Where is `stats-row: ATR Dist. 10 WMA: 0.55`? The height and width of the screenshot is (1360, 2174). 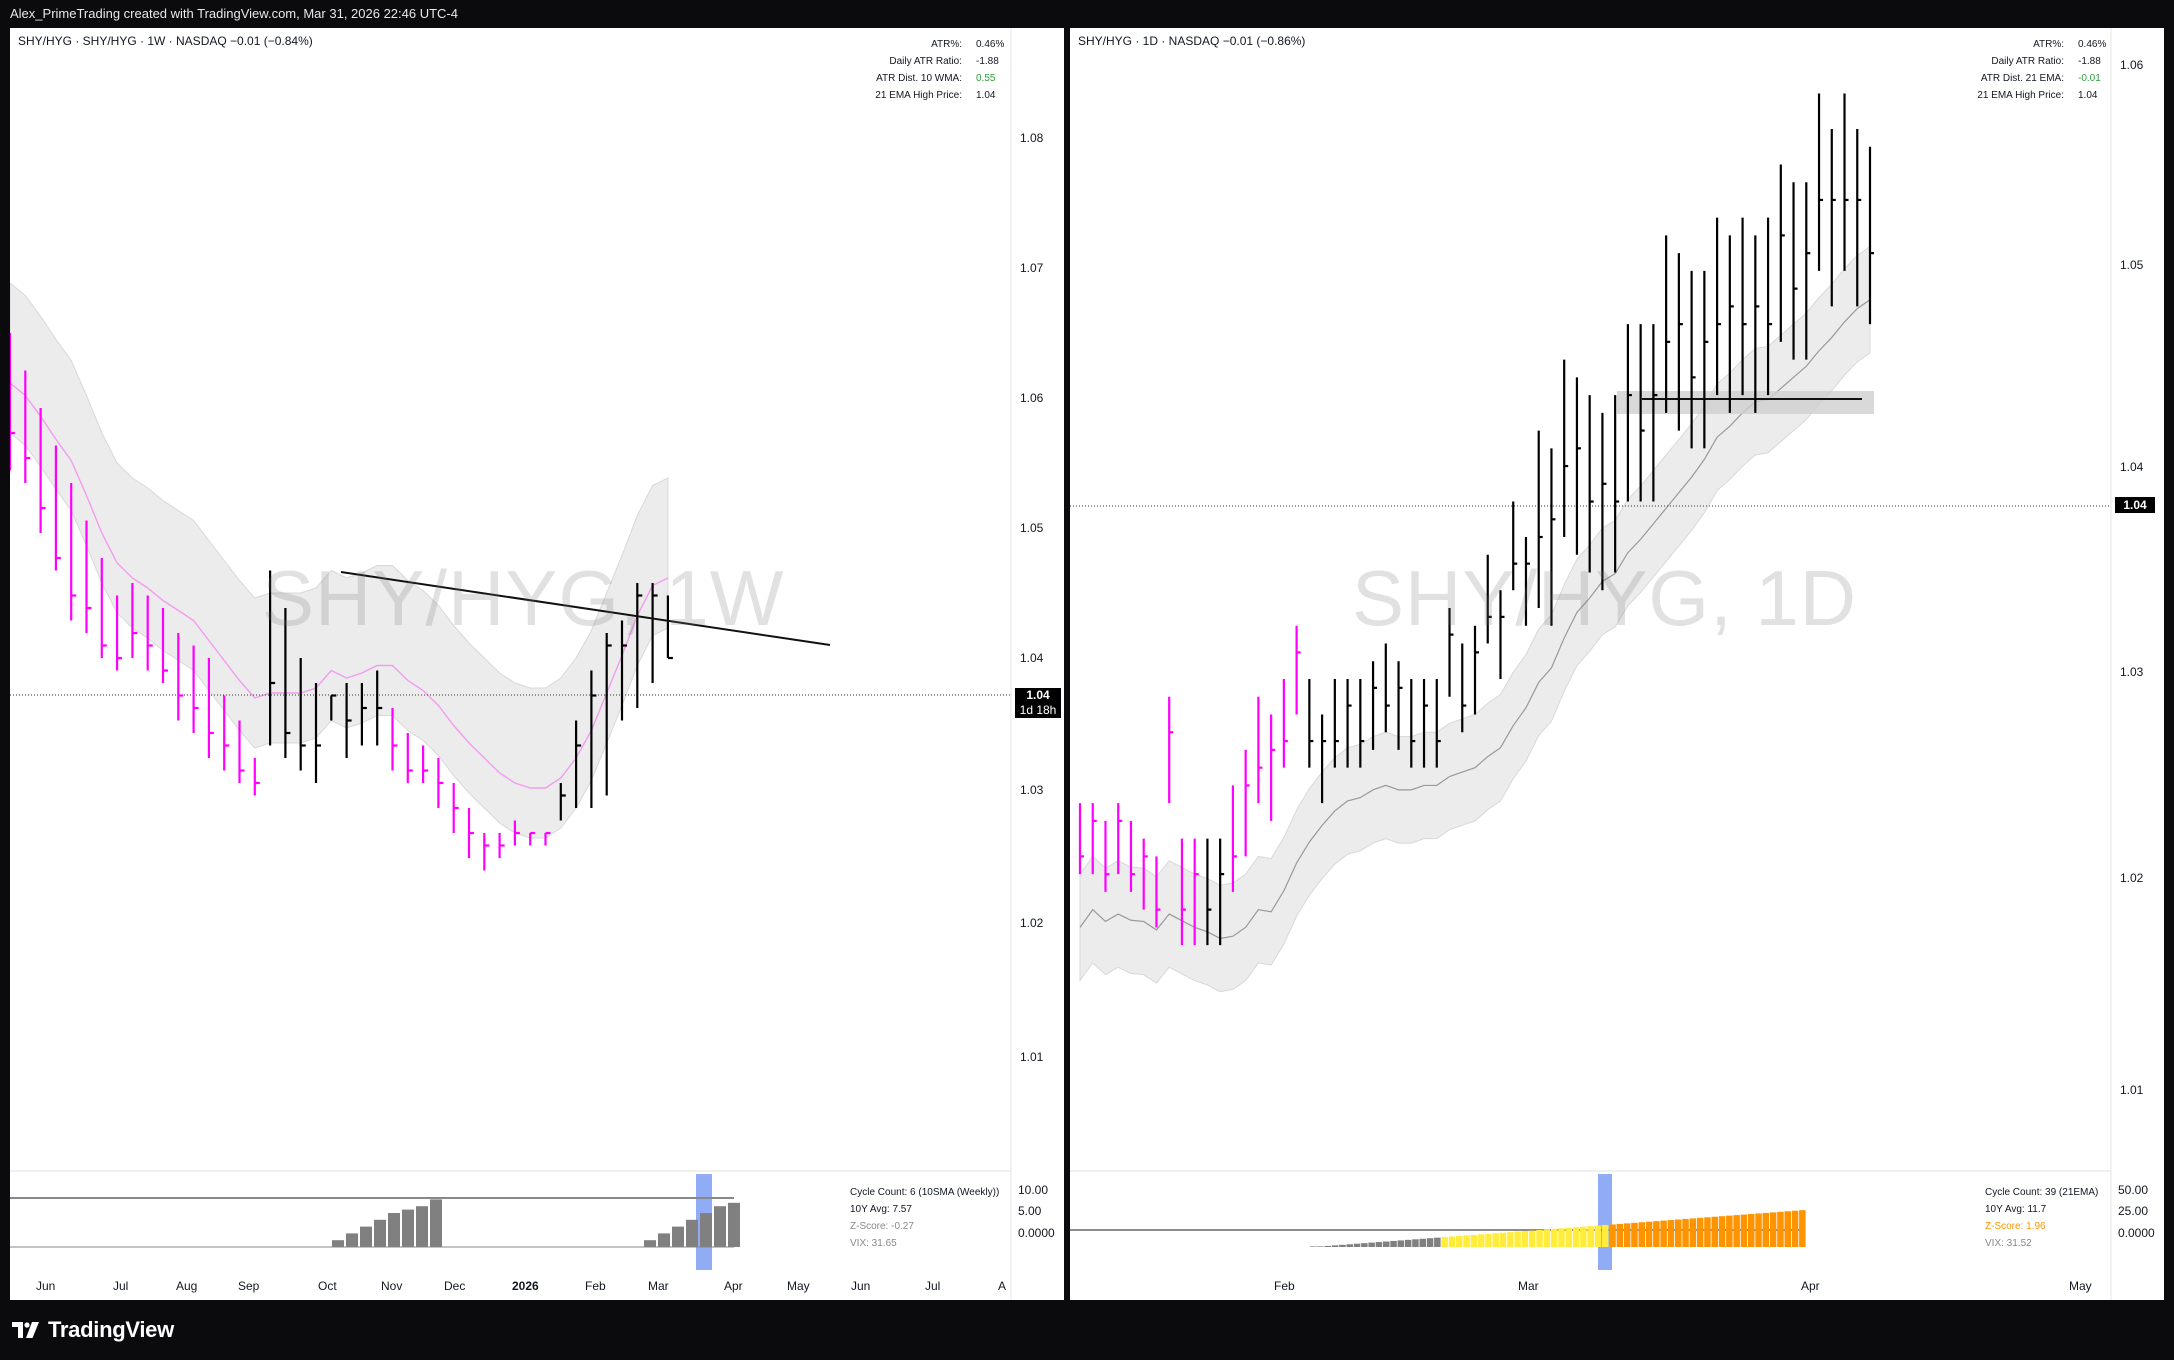 stats-row: ATR Dist. 10 WMA: 0.55 is located at coordinates (938, 78).